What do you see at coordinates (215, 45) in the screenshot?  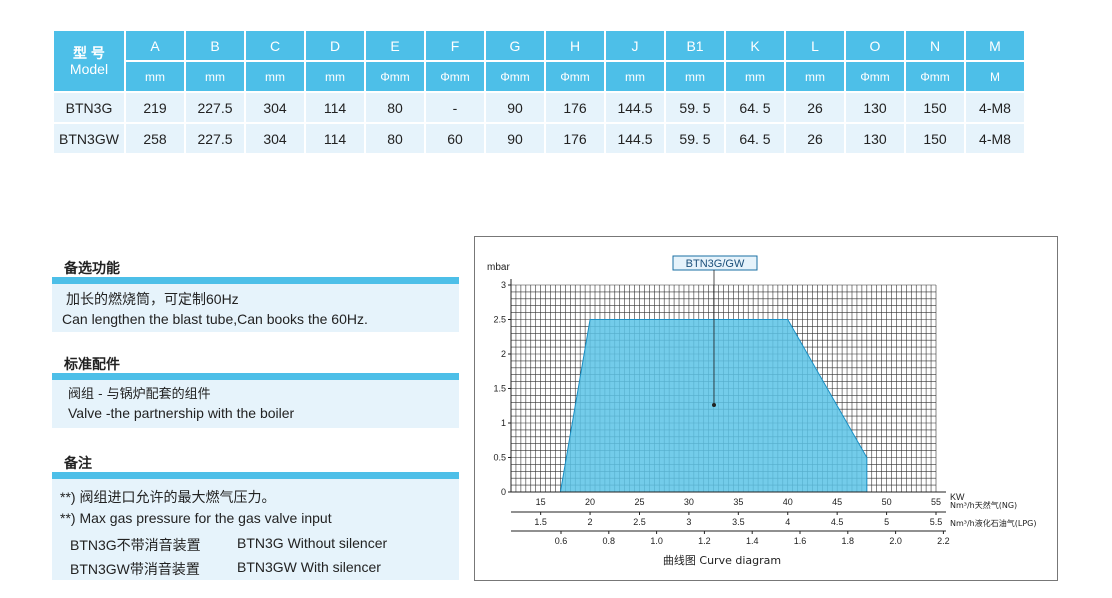 I see `column-header-b: B` at bounding box center [215, 45].